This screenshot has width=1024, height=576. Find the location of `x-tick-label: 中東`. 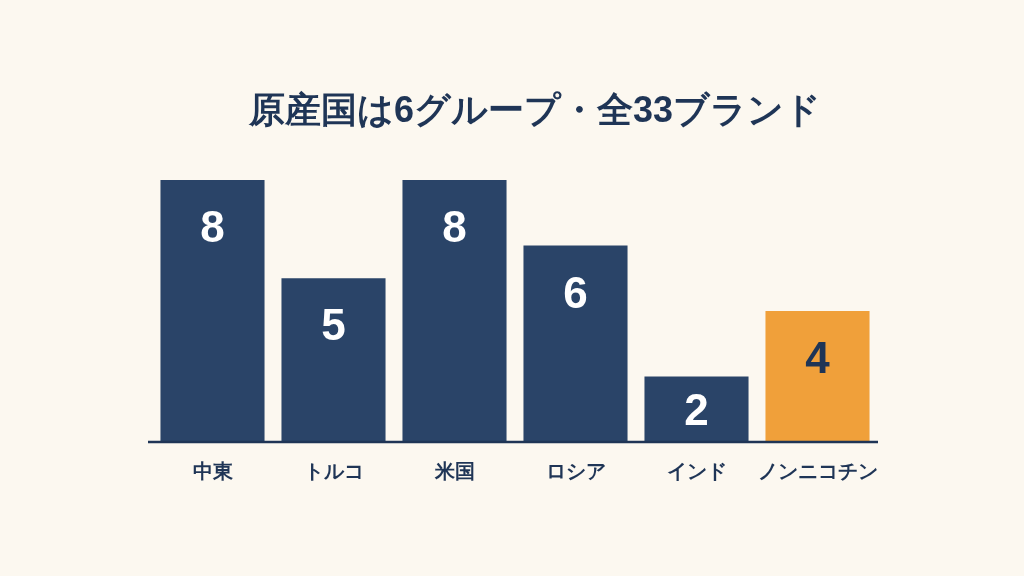

x-tick-label: 中東 is located at coordinates (212, 471).